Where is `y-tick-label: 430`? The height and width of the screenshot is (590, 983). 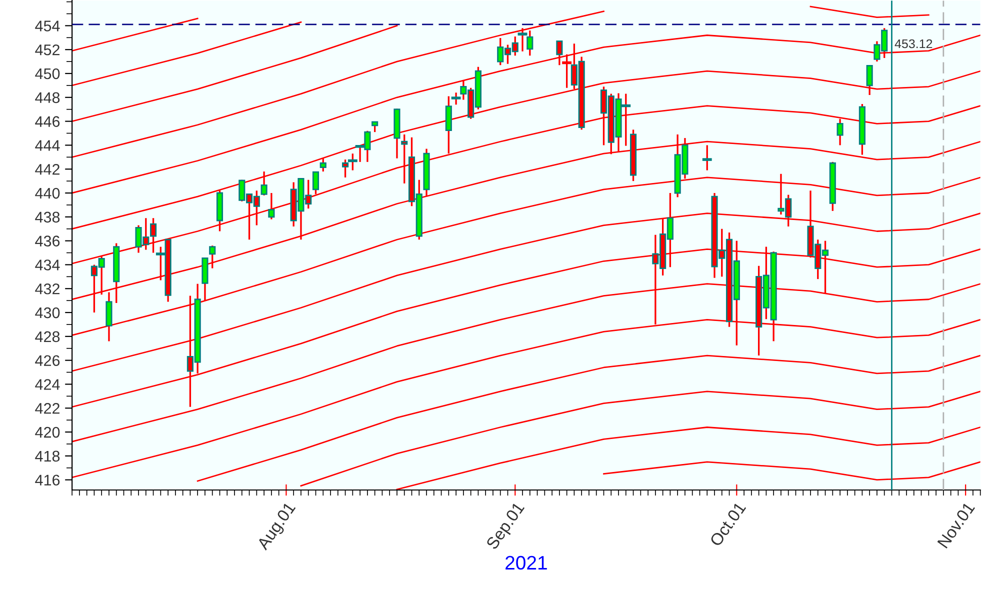
y-tick-label: 430 is located at coordinates (47, 312).